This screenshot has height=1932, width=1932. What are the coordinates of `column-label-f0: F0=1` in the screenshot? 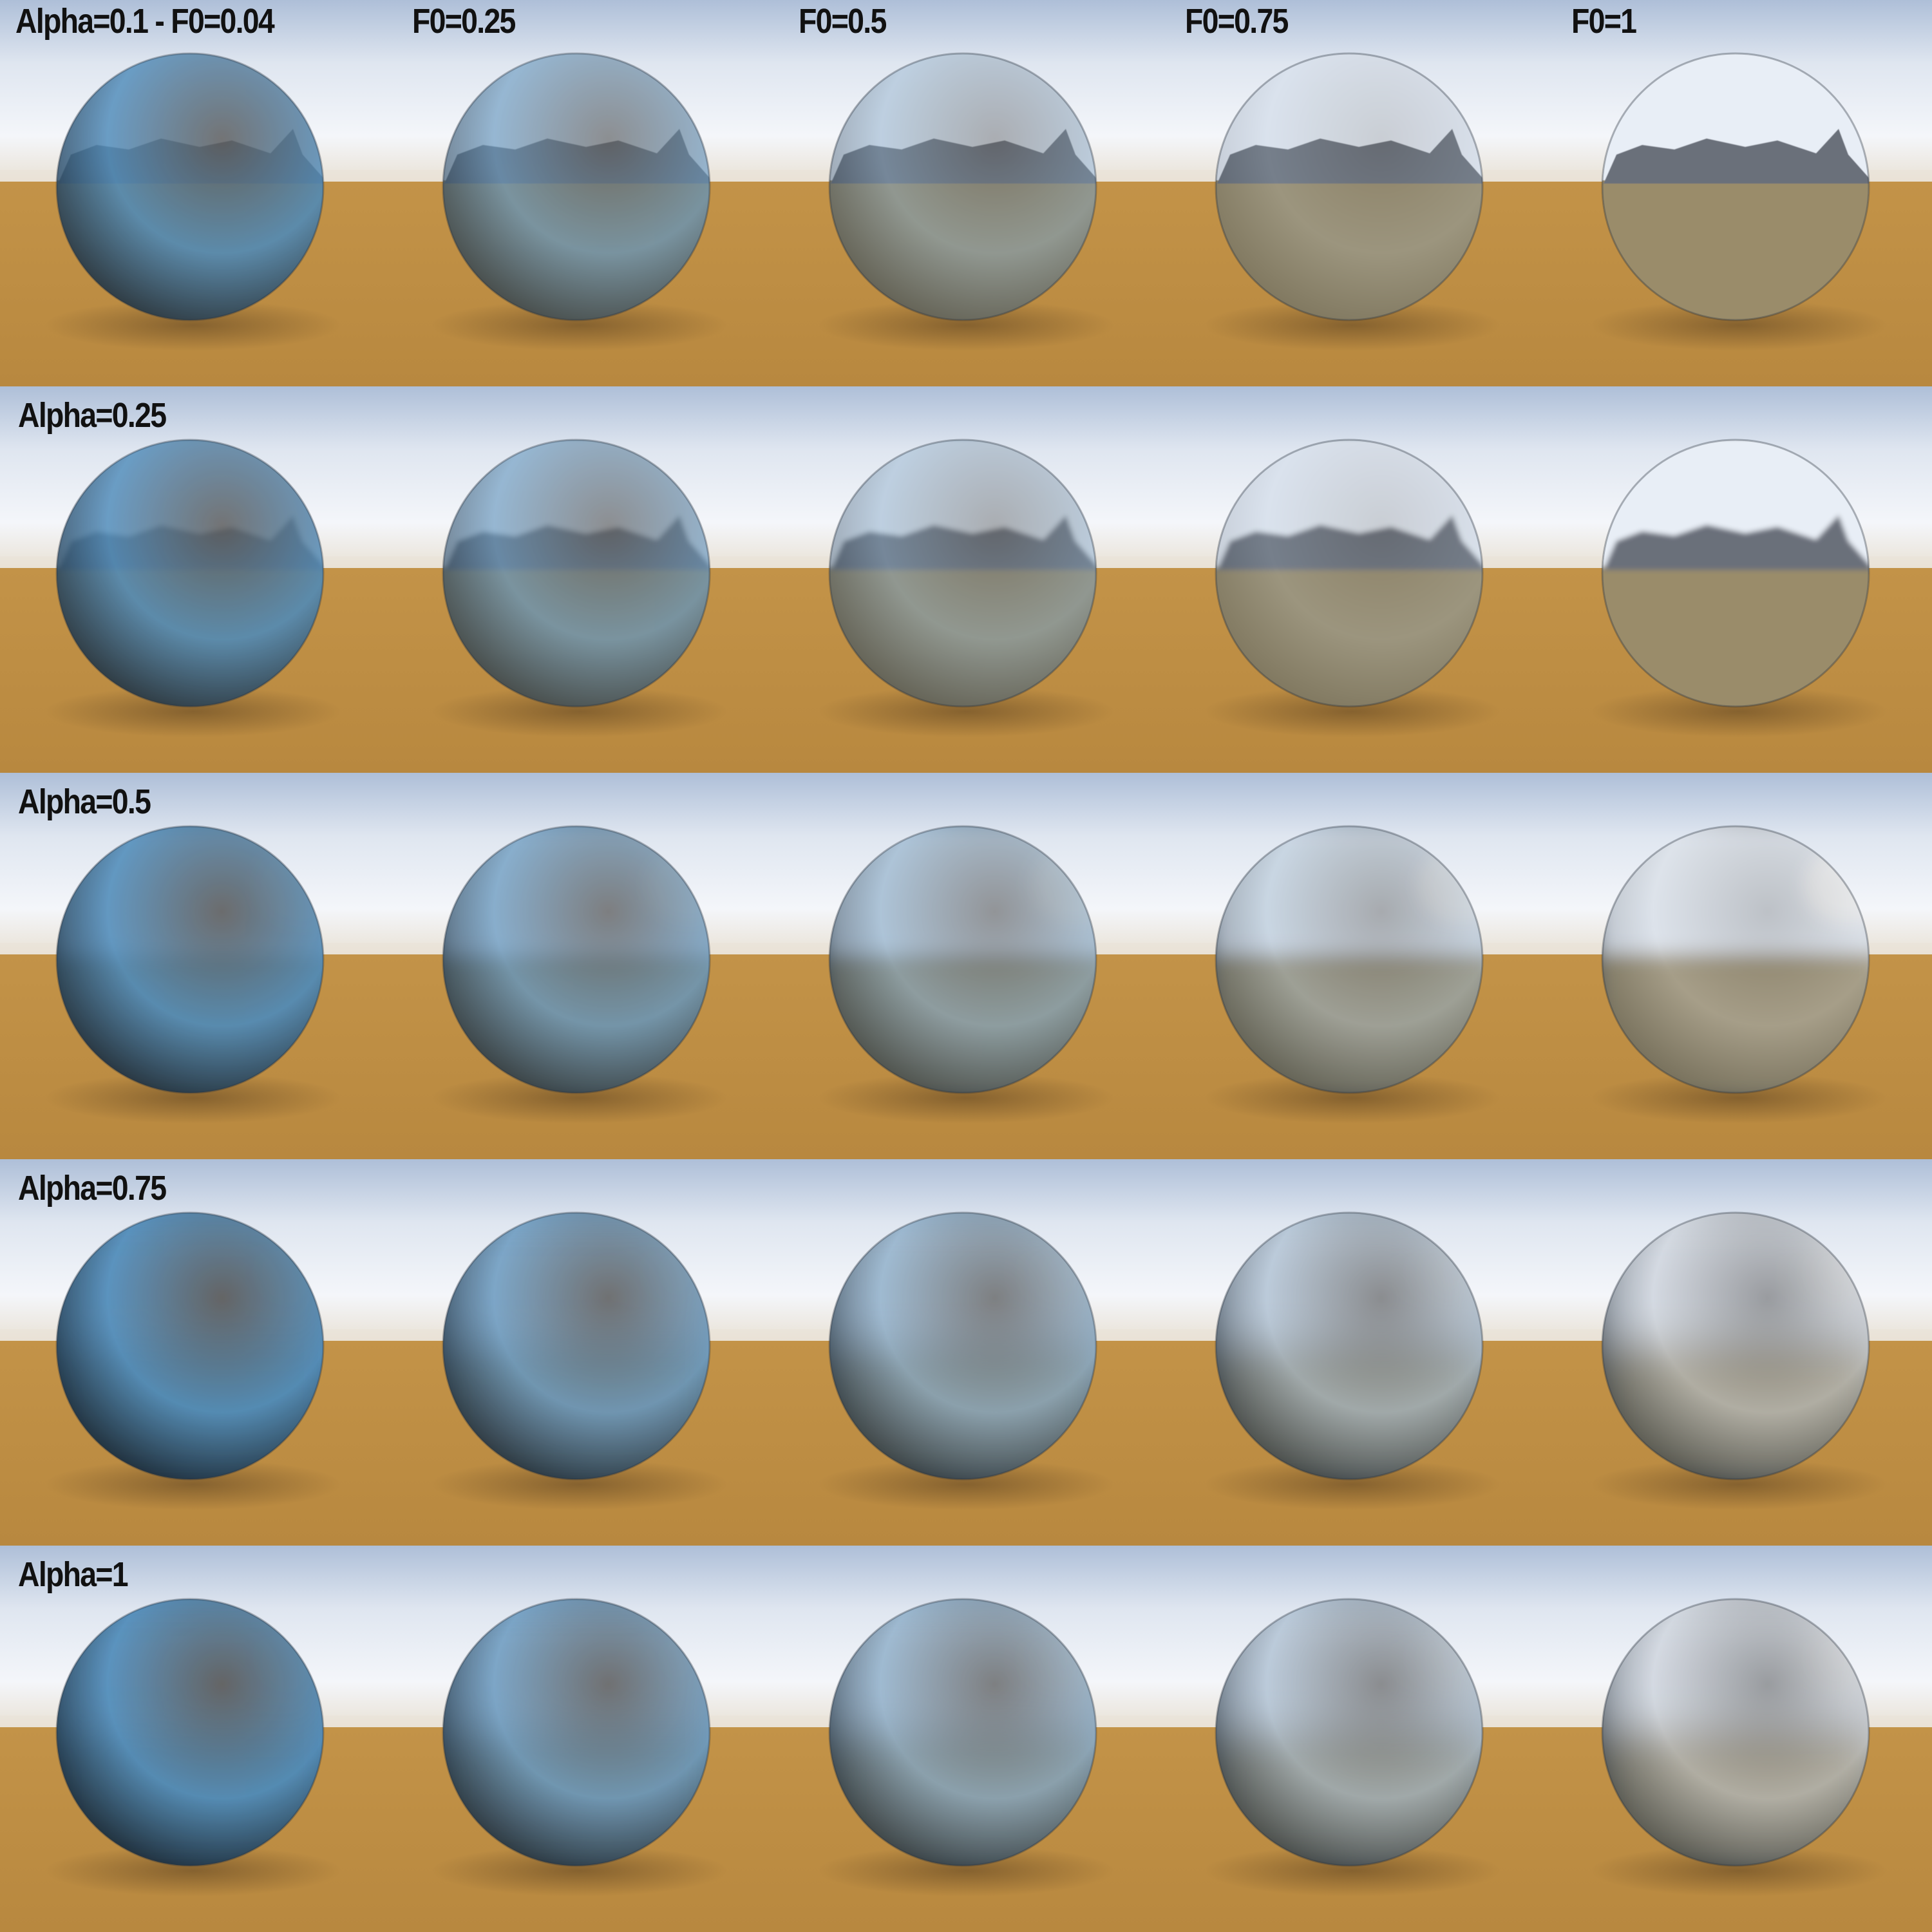 It's located at (1604, 22).